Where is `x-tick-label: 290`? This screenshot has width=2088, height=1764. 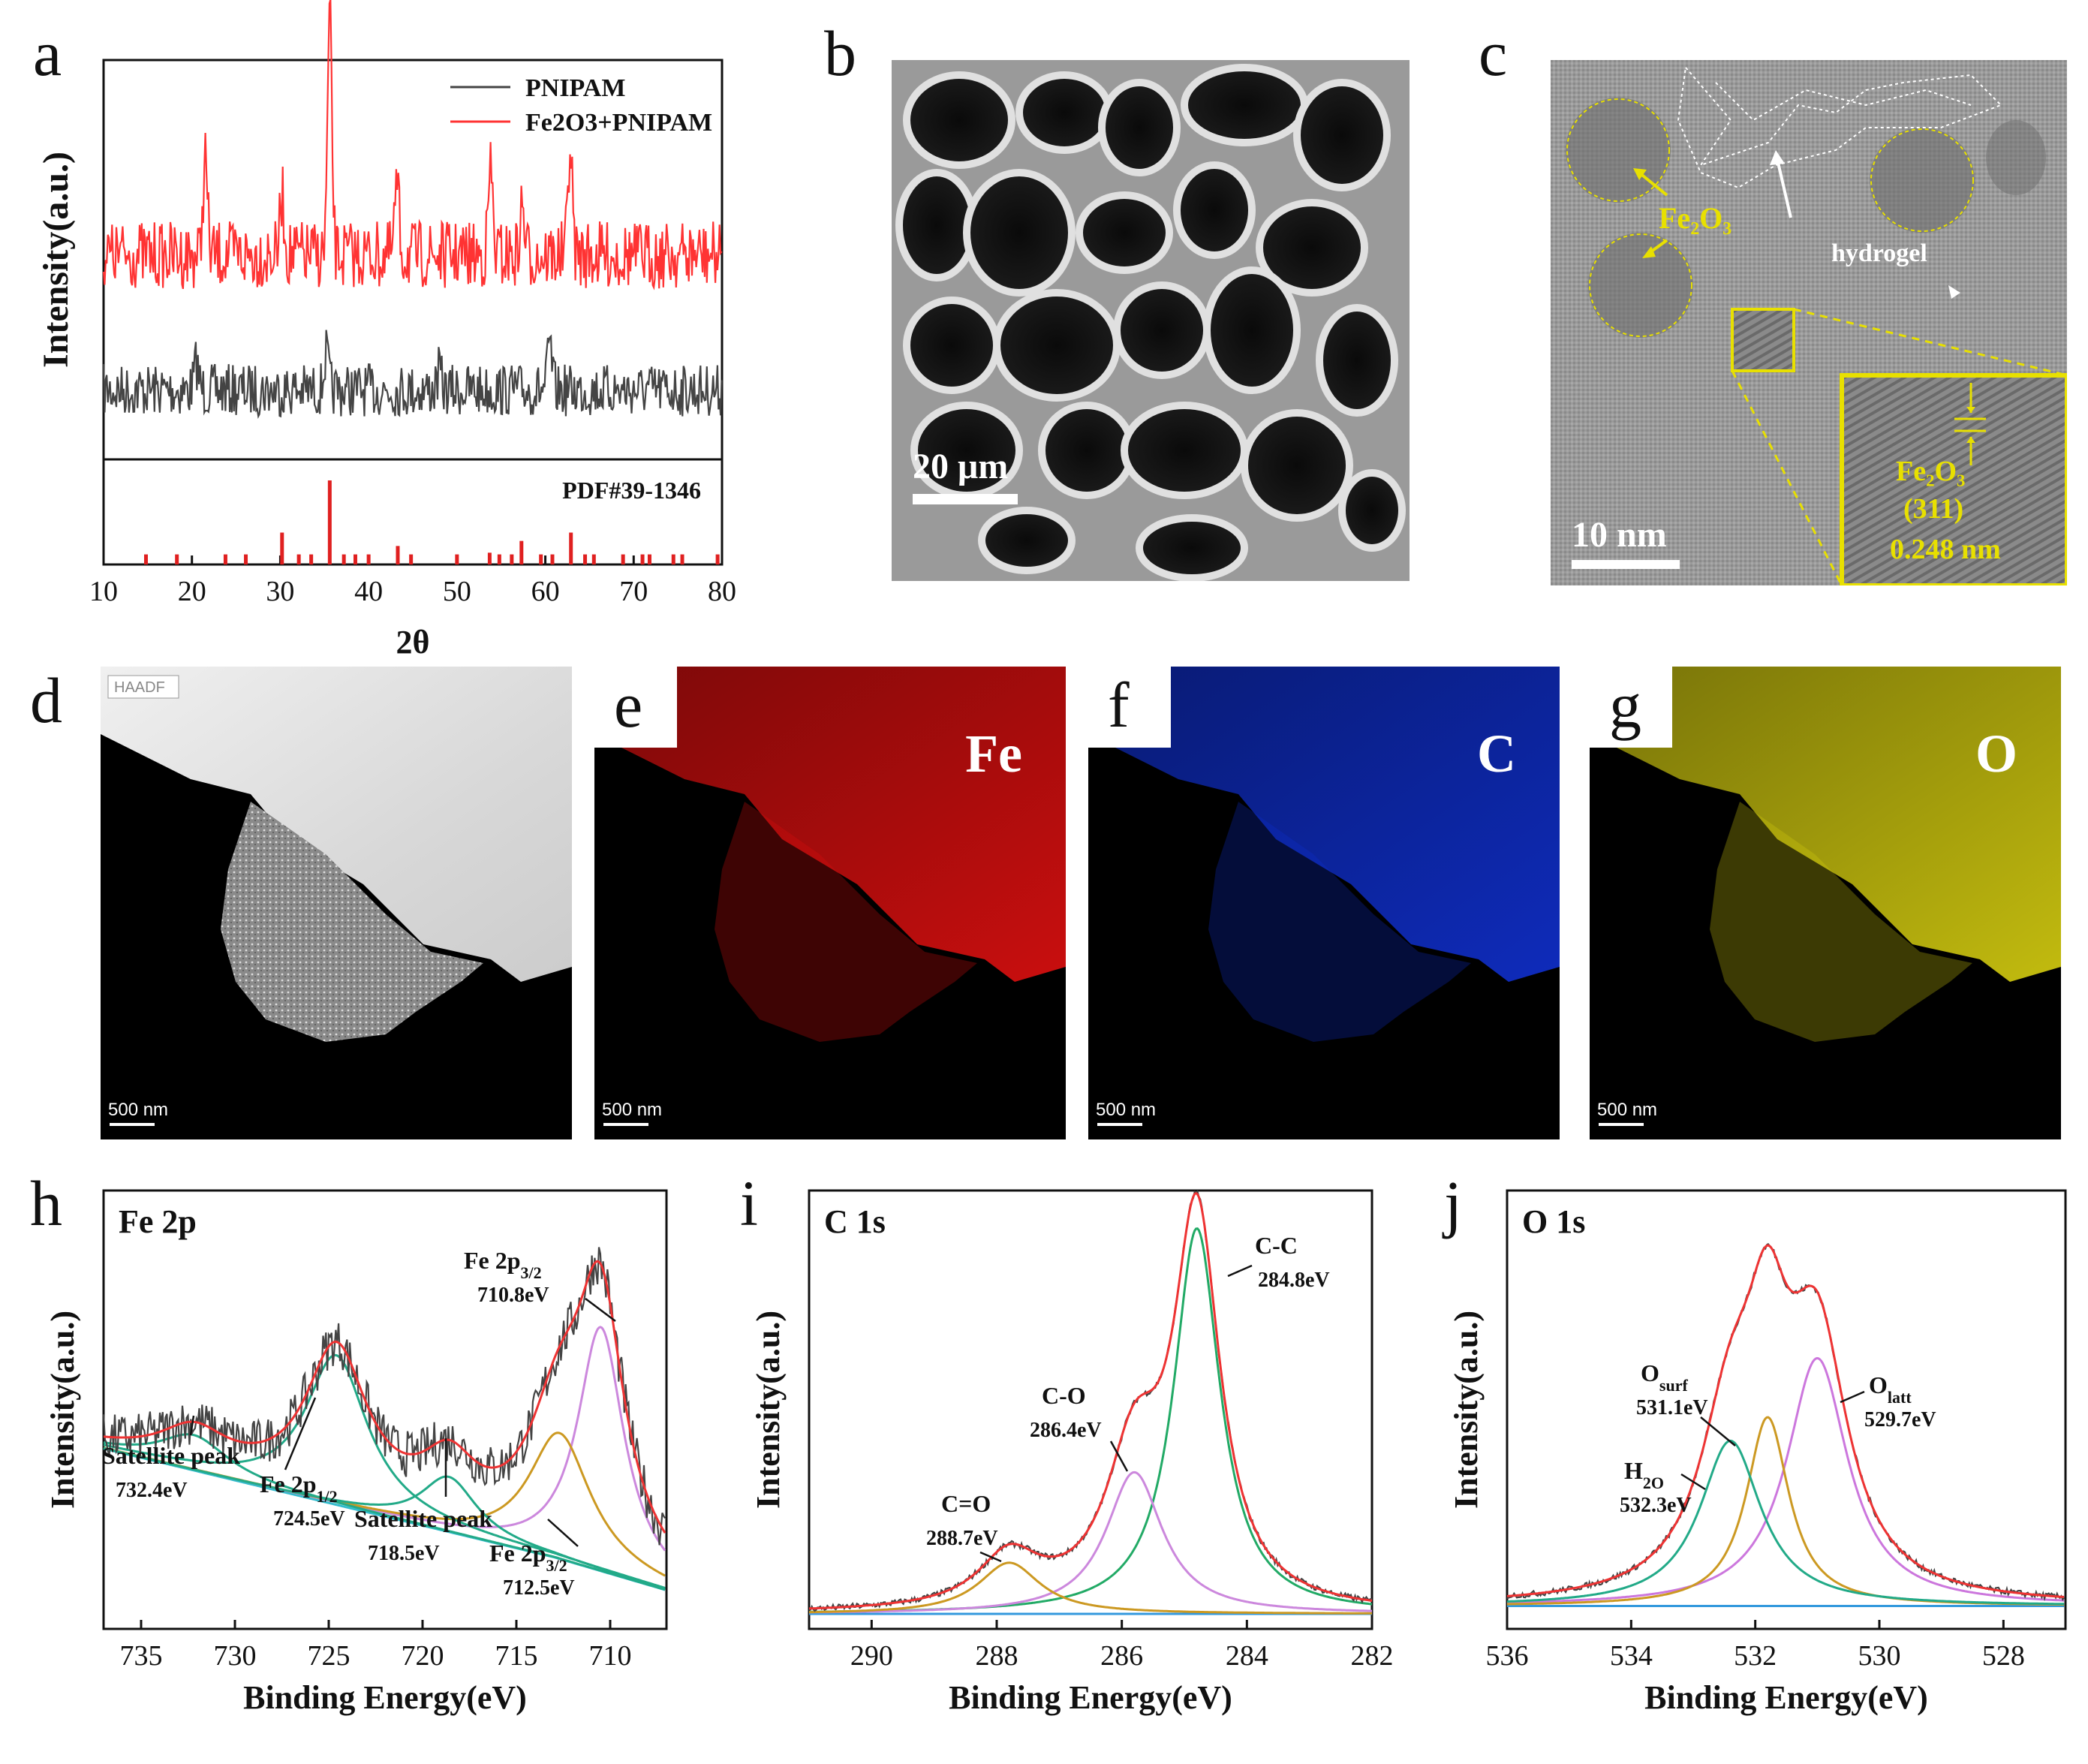 x-tick-label: 290 is located at coordinates (871, 1656).